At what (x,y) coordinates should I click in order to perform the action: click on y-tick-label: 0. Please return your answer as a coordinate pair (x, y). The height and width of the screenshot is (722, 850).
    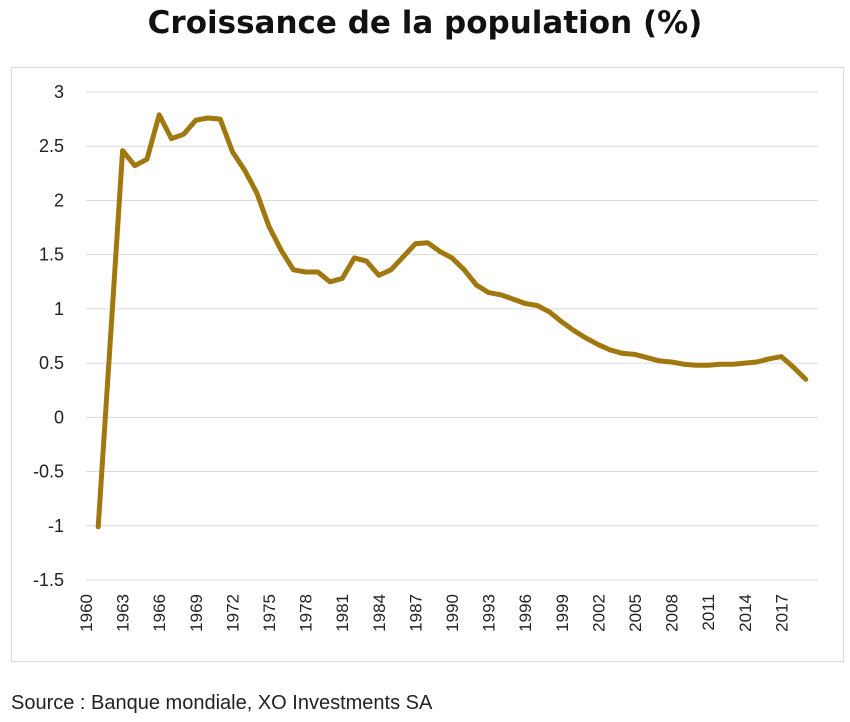
    Looking at the image, I should click on (59, 417).